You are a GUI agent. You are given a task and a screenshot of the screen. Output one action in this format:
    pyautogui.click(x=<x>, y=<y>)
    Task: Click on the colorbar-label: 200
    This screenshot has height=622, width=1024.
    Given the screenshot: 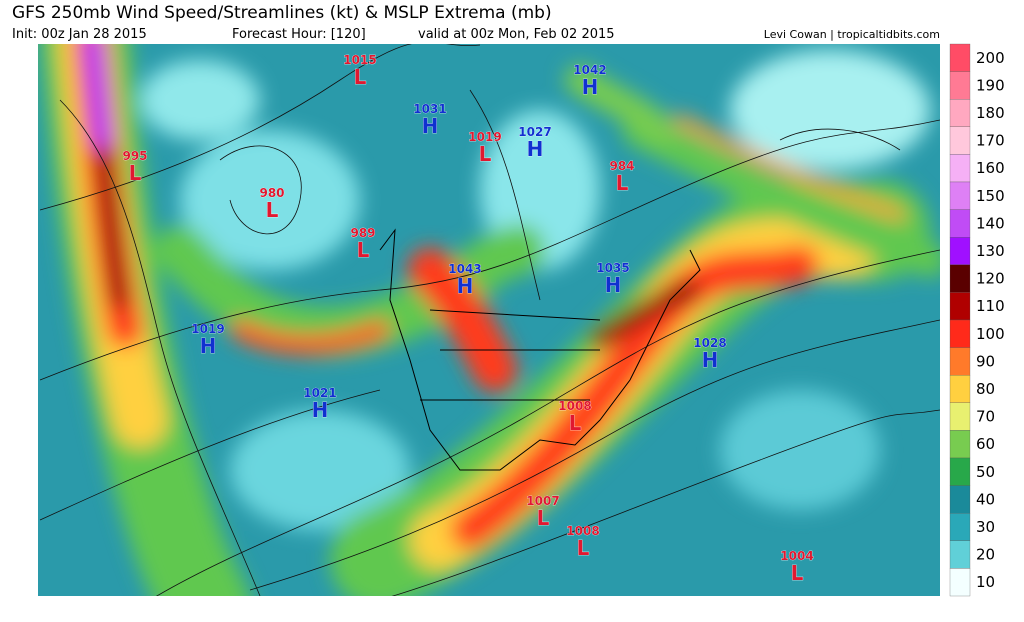 What is the action you would take?
    pyautogui.click(x=990, y=58)
    